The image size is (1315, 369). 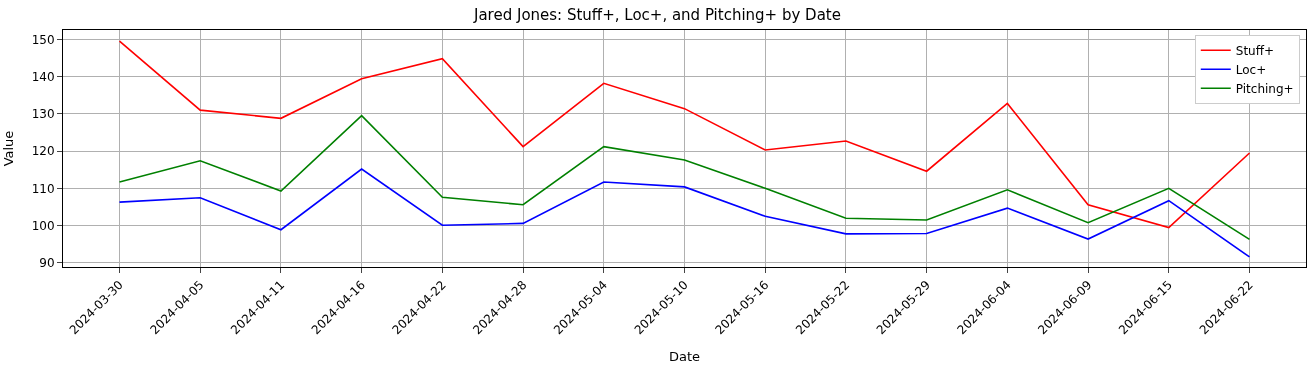 What do you see at coordinates (43, 114) in the screenshot?
I see `y-tick-label: 130` at bounding box center [43, 114].